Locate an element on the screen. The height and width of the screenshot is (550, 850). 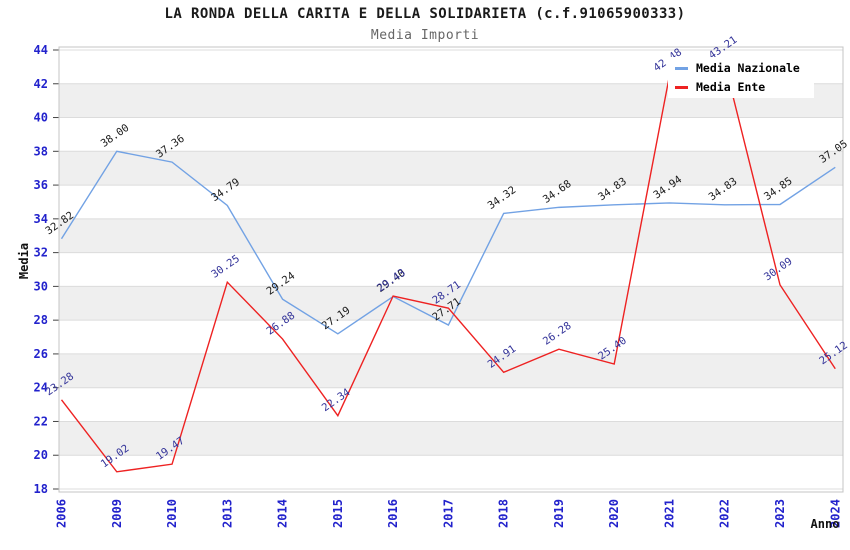
legend-item-media-ente: Media Ente is located at coordinates (741, 87).